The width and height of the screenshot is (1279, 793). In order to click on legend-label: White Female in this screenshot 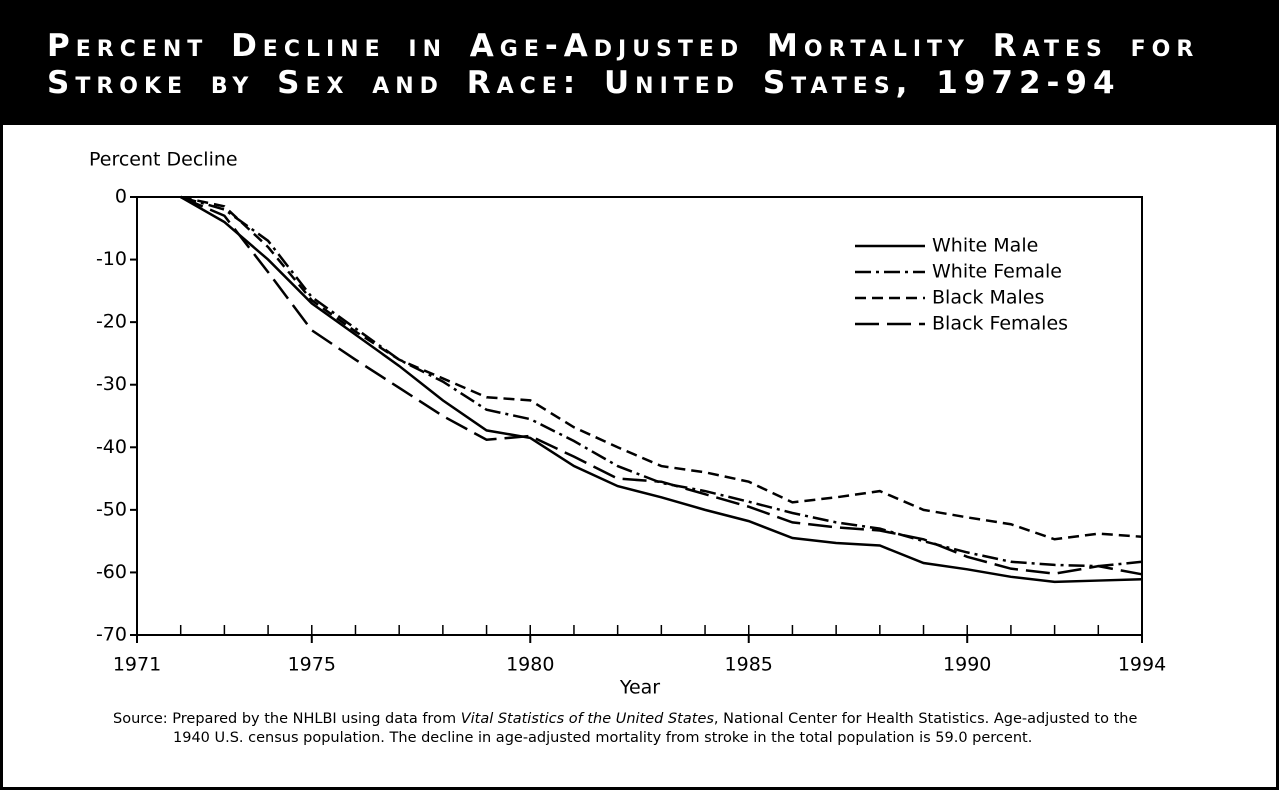, I will do `click(997, 272)`.